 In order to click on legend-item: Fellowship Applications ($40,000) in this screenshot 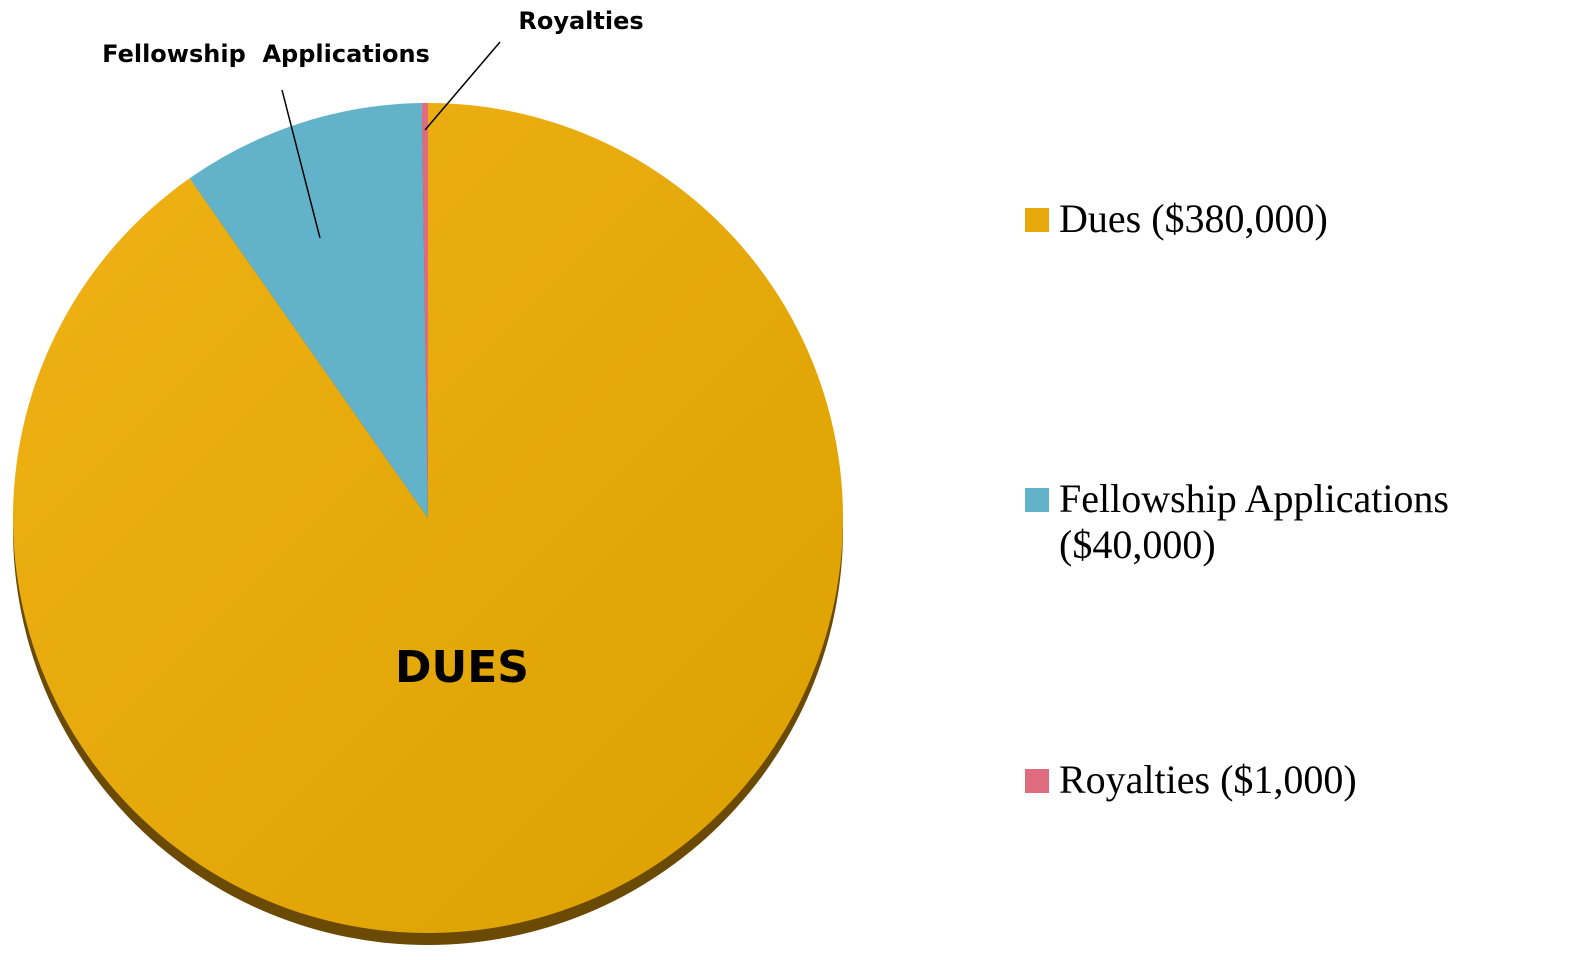, I will do `click(1305, 522)`.